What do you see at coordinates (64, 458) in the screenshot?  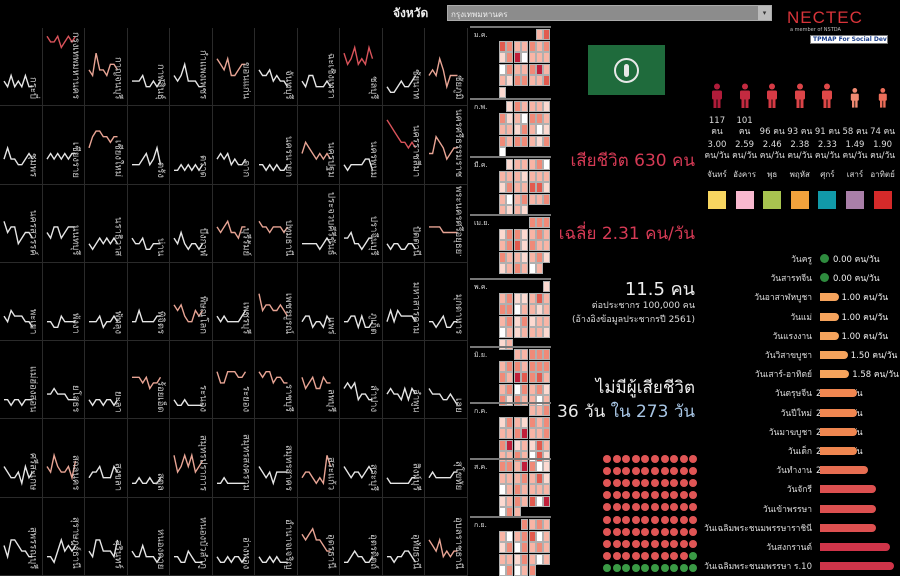 I see `province-cell: สกลนคร` at bounding box center [64, 458].